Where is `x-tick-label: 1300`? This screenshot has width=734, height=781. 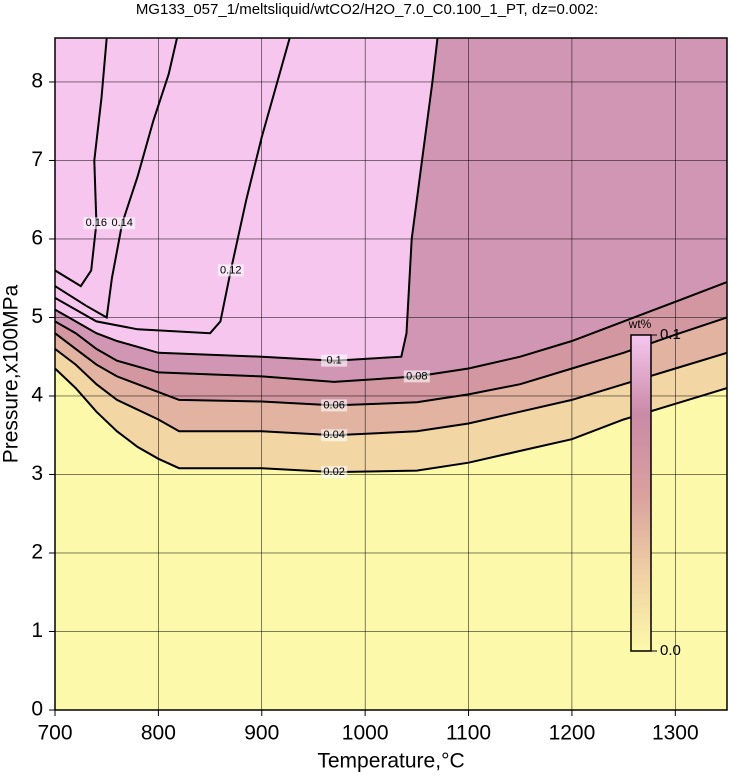
x-tick-label: 1300 is located at coordinates (675, 733).